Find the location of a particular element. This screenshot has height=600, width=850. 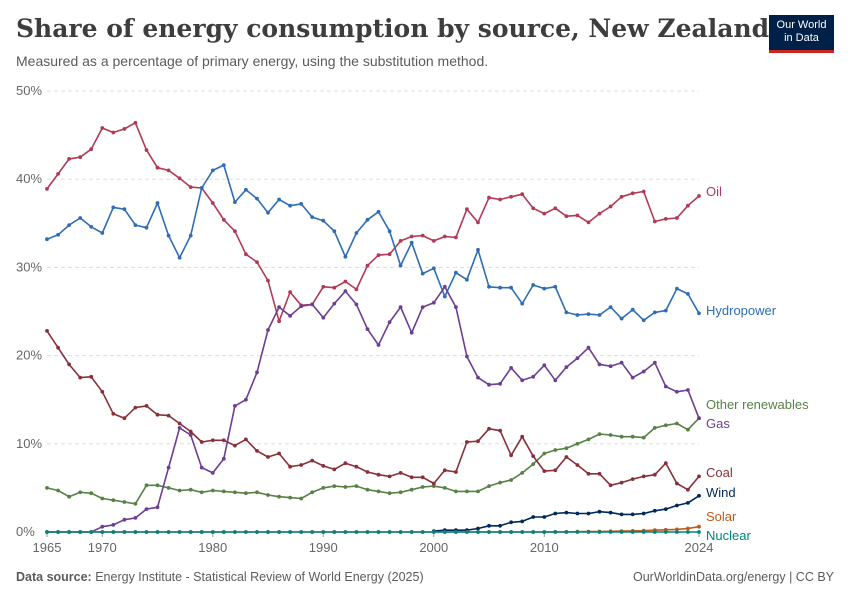

x-tick-label: 1965 is located at coordinates (47, 547).